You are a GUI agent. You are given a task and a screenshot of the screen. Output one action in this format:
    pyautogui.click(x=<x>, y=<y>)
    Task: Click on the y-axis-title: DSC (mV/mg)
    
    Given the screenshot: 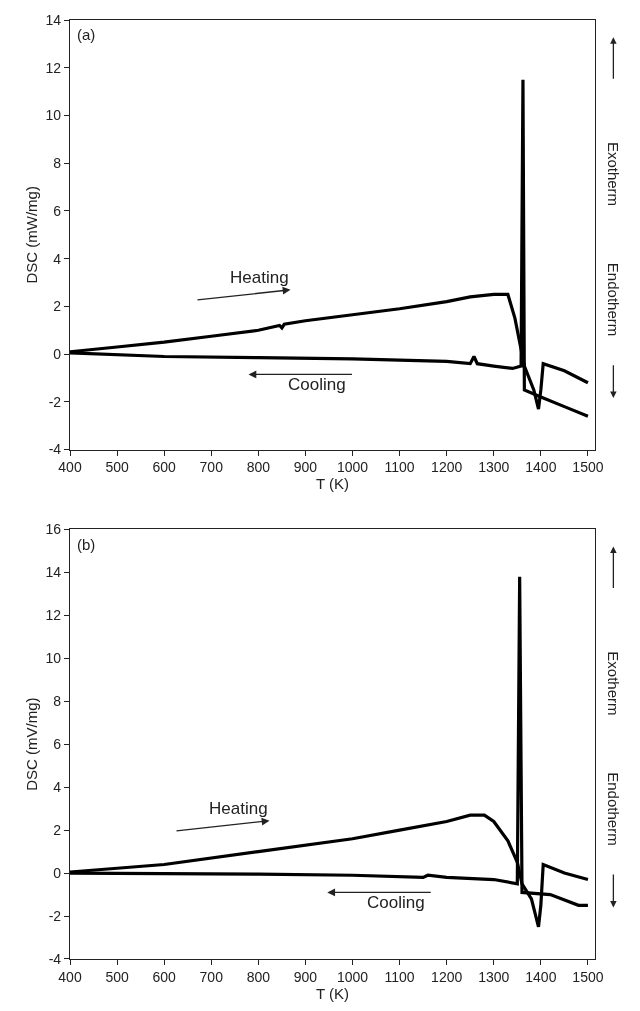 What is the action you would take?
    pyautogui.click(x=31, y=744)
    